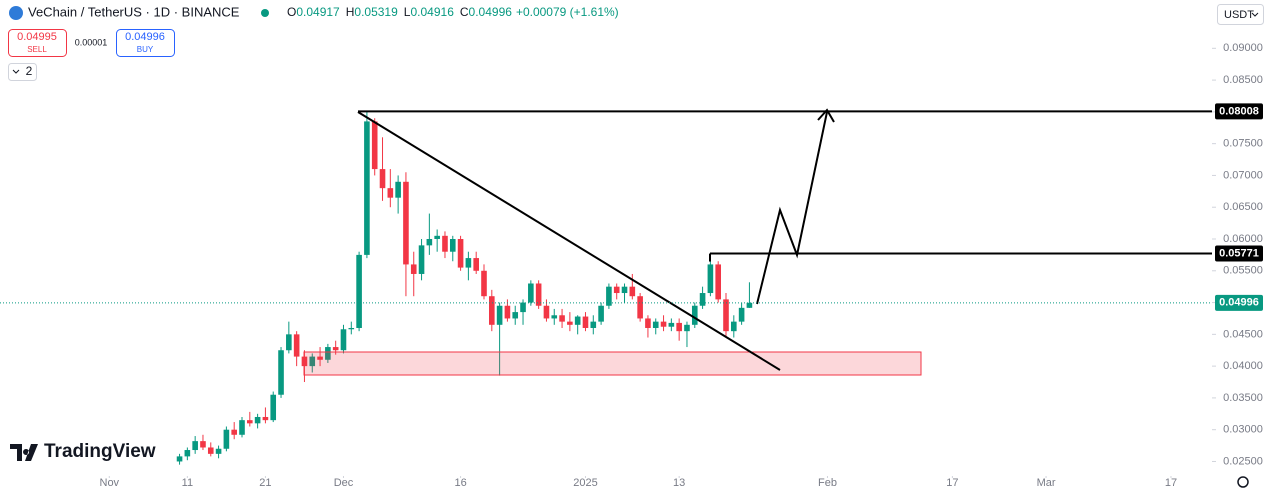 This screenshot has height=491, width=1271. What do you see at coordinates (826, 115) in the screenshot?
I see `arrow-head` at bounding box center [826, 115].